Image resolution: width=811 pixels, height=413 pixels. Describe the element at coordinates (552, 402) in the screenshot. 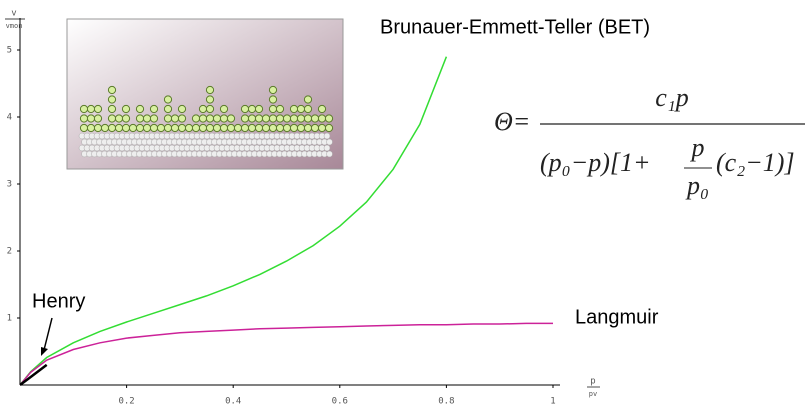

I see `x-tick-label: 1` at that location.